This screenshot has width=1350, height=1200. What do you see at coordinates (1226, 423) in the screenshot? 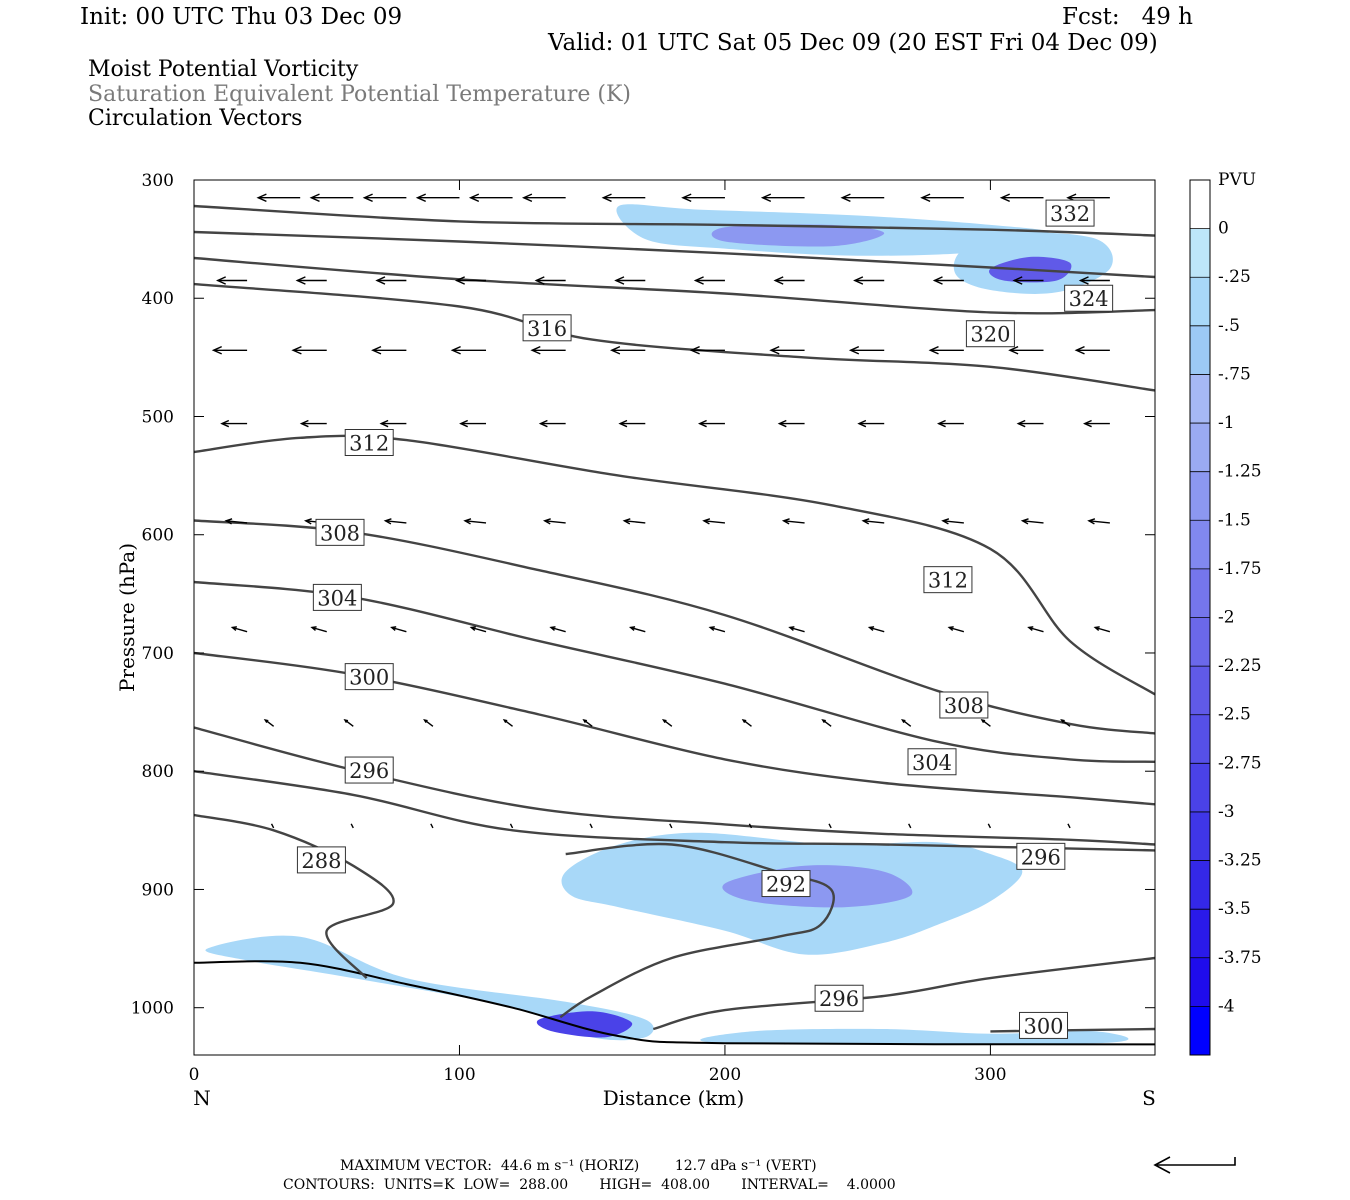
I see `colorbar-tick-label: -1` at bounding box center [1226, 423].